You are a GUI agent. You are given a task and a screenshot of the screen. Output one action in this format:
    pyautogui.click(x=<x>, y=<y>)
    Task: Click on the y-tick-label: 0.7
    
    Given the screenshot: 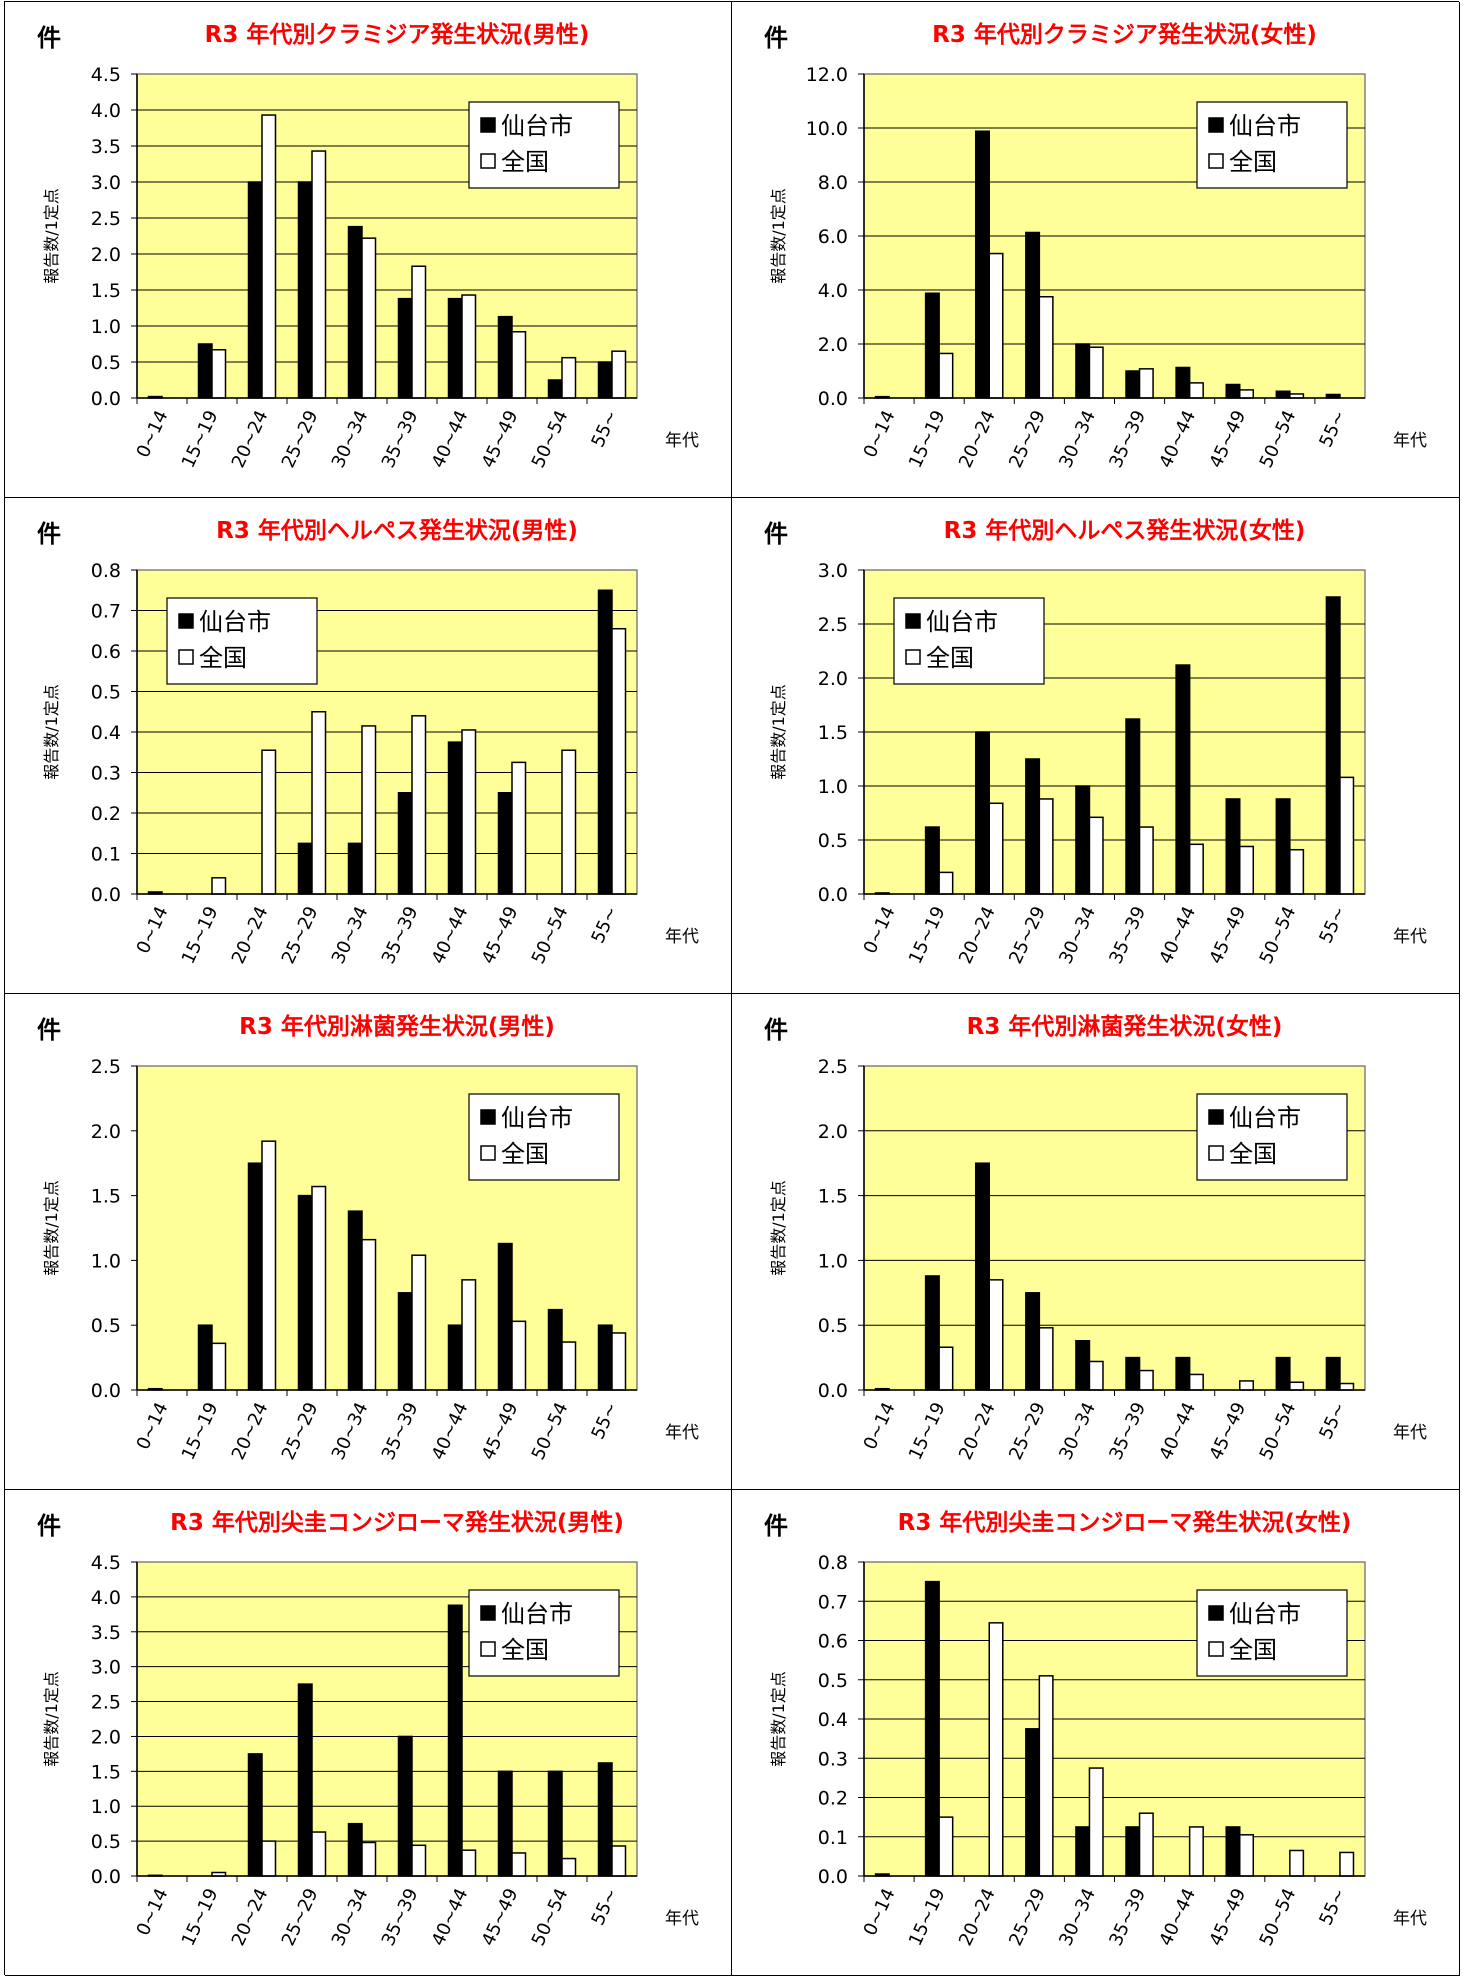 What is the action you would take?
    pyautogui.click(x=833, y=1602)
    